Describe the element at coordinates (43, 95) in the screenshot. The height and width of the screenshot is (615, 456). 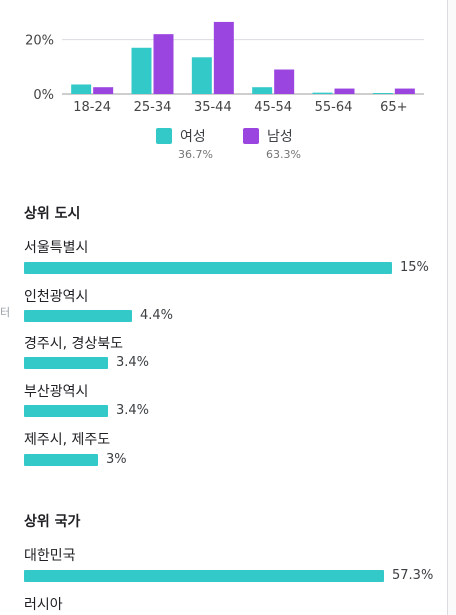
I see `y-tick-label: 0%` at that location.